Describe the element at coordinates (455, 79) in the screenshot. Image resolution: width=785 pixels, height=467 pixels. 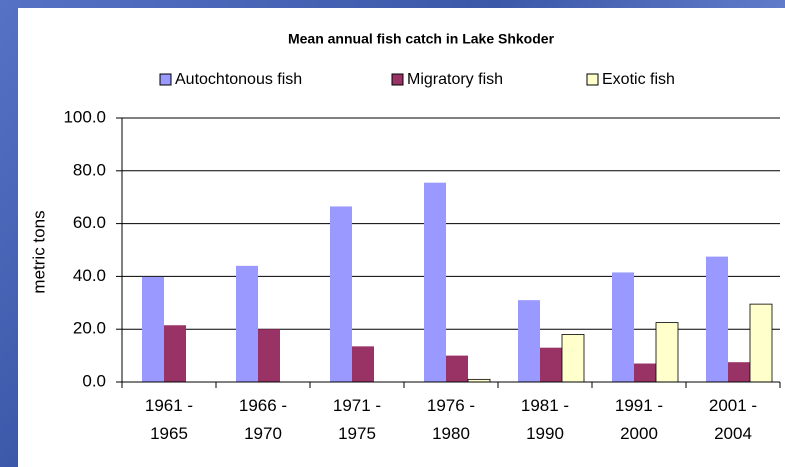
I see `legend-label: Migratory fish` at that location.